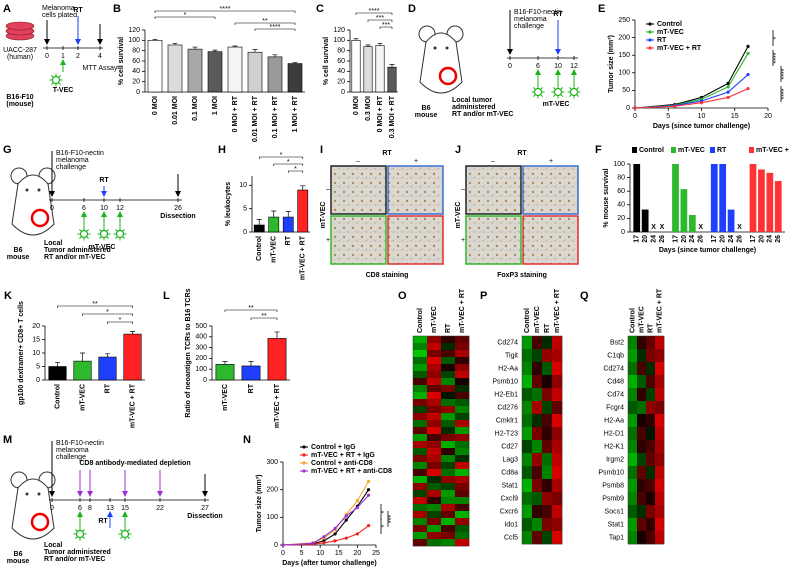 The image size is (790, 573). What do you see at coordinates (463, 240) in the screenshot?
I see `row-level: +` at bounding box center [463, 240].